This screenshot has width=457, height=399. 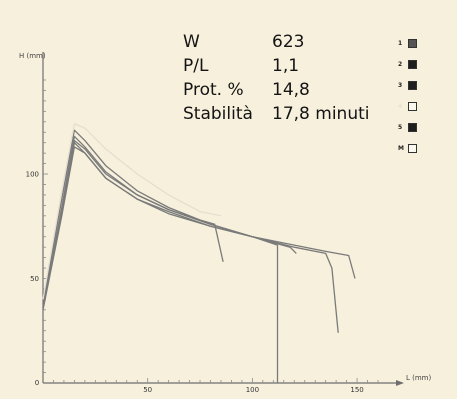 I want to click on legend-item-3: 3, so click(x=407, y=85).